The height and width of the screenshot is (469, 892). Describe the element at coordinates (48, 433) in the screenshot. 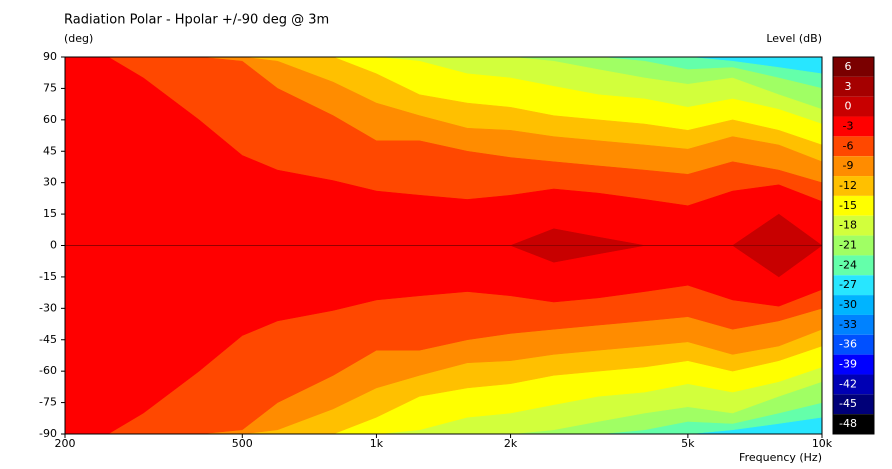

I see `y-tick-label: -90` at that location.